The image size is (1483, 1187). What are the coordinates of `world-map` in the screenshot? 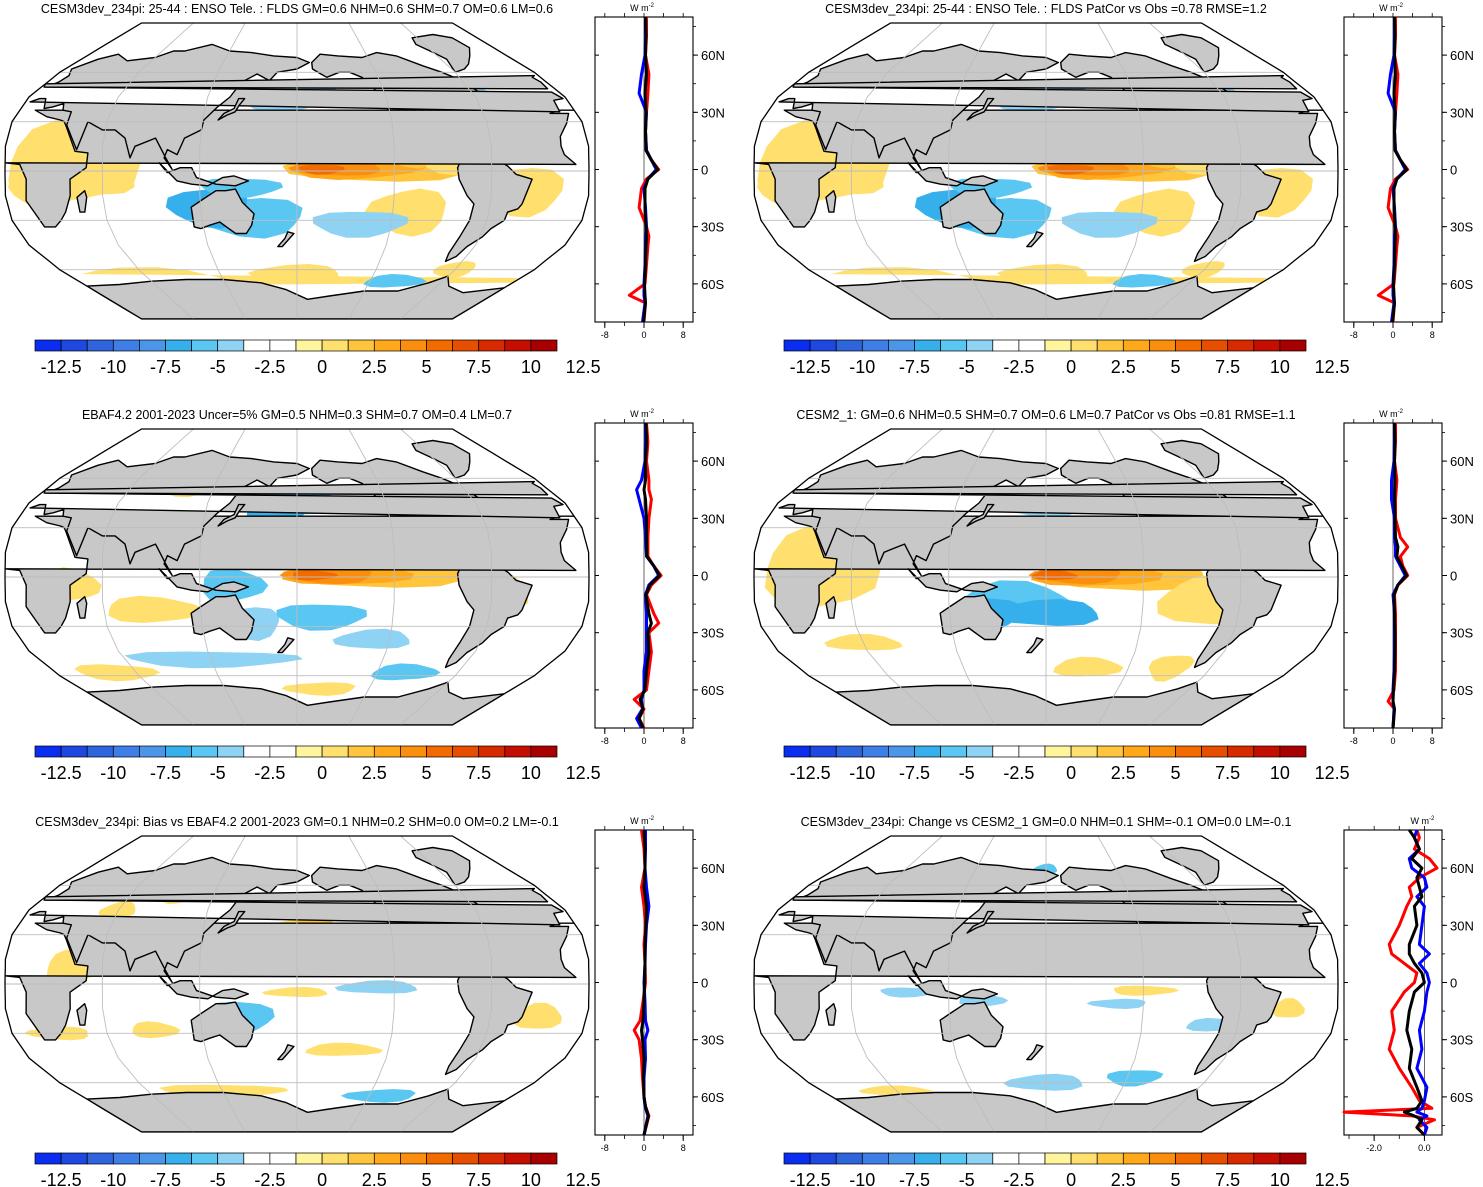 It's located at (1046, 577).